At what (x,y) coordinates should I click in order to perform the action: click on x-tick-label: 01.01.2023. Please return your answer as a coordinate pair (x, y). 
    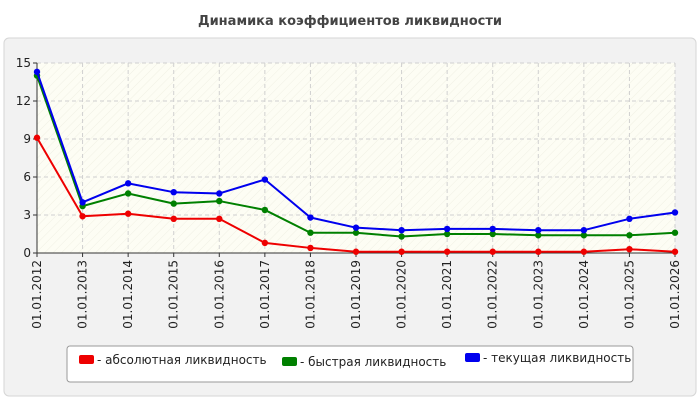
    Looking at the image, I should click on (538, 294).